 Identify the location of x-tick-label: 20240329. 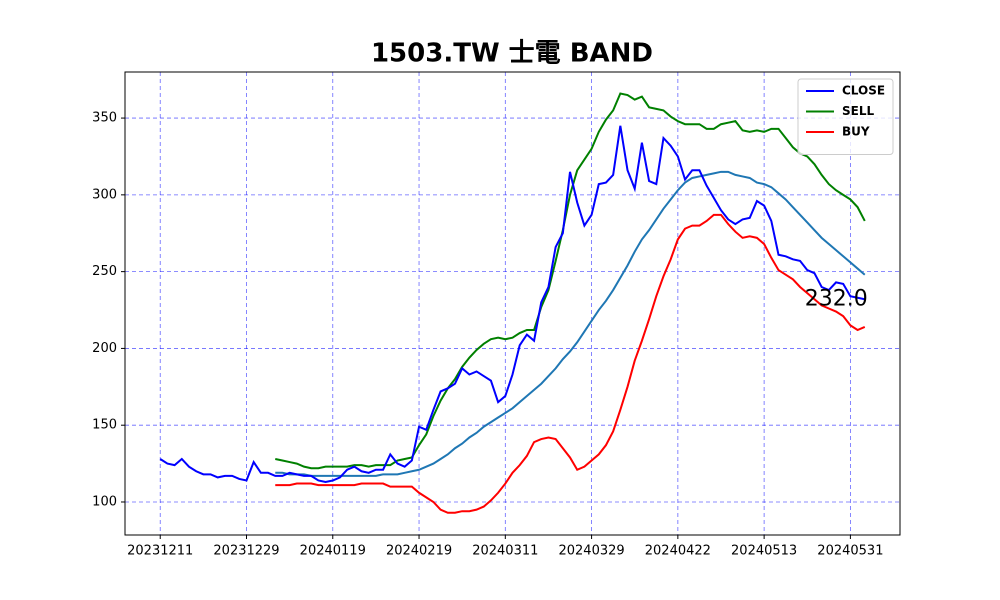
(591, 551).